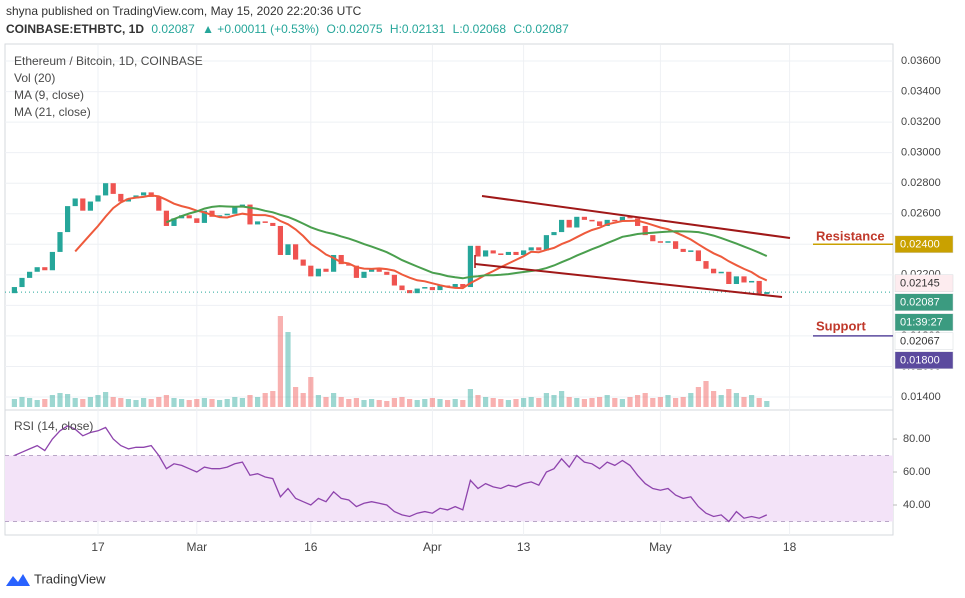 The height and width of the screenshot is (598, 965). I want to click on x-tick-label: 16, so click(311, 547).